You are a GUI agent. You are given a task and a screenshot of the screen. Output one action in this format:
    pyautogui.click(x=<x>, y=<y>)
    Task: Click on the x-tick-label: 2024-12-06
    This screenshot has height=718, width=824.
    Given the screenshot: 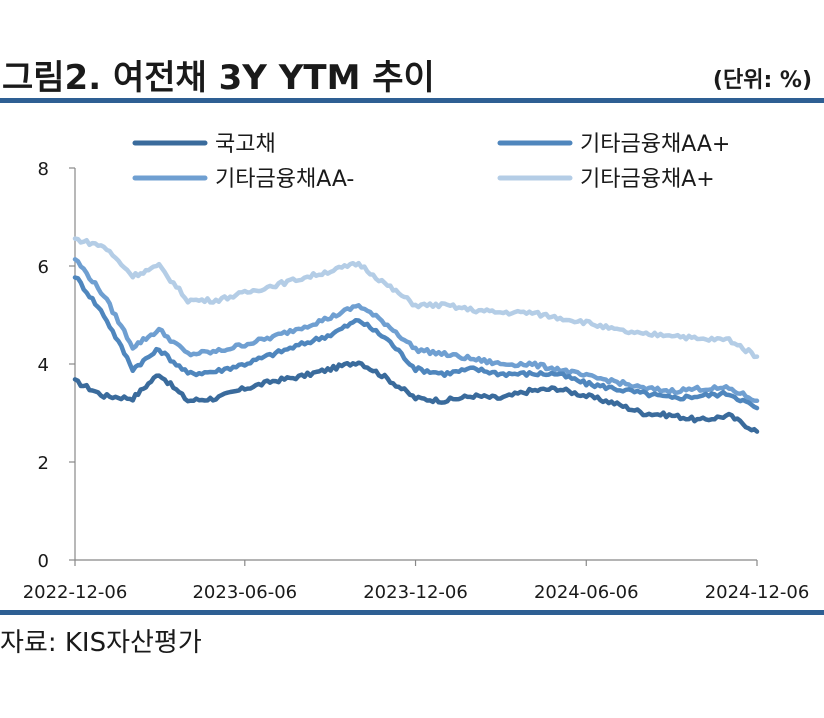 What is the action you would take?
    pyautogui.click(x=757, y=592)
    